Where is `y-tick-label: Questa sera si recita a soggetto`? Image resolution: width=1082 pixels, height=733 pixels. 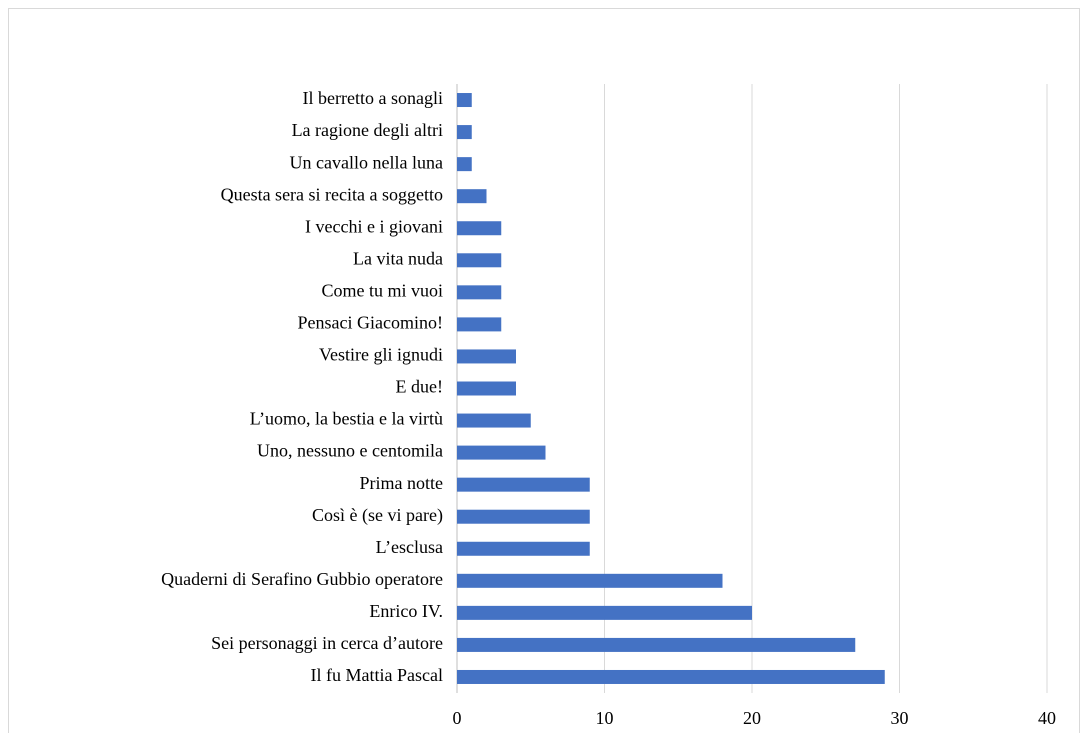 y-tick-label: Questa sera si recita a soggetto is located at coordinates (332, 194).